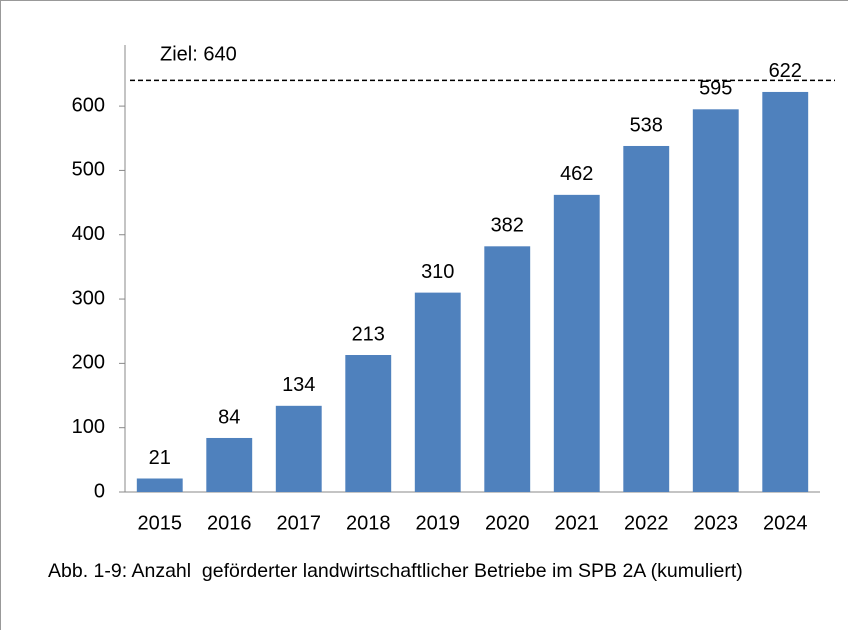 This screenshot has width=848, height=630. What do you see at coordinates (160, 523) in the screenshot?
I see `x-tick-label: 2015` at bounding box center [160, 523].